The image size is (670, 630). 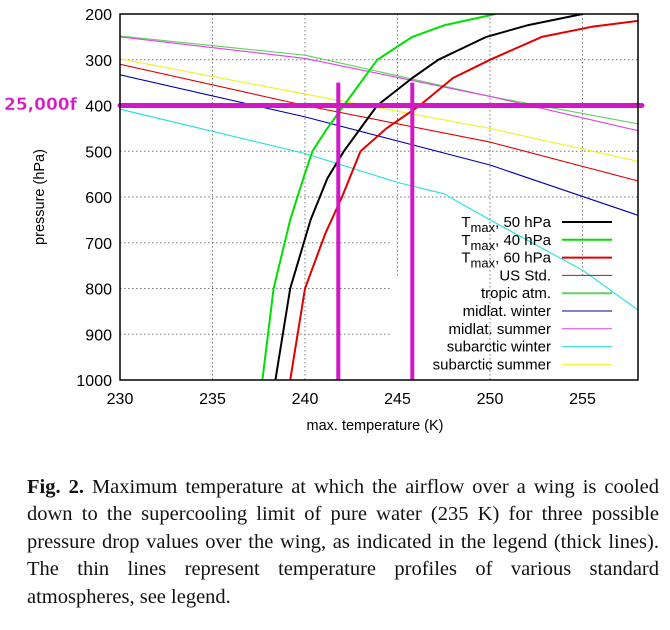 What do you see at coordinates (98, 335) in the screenshot?
I see `y-tick-label: 900` at bounding box center [98, 335].